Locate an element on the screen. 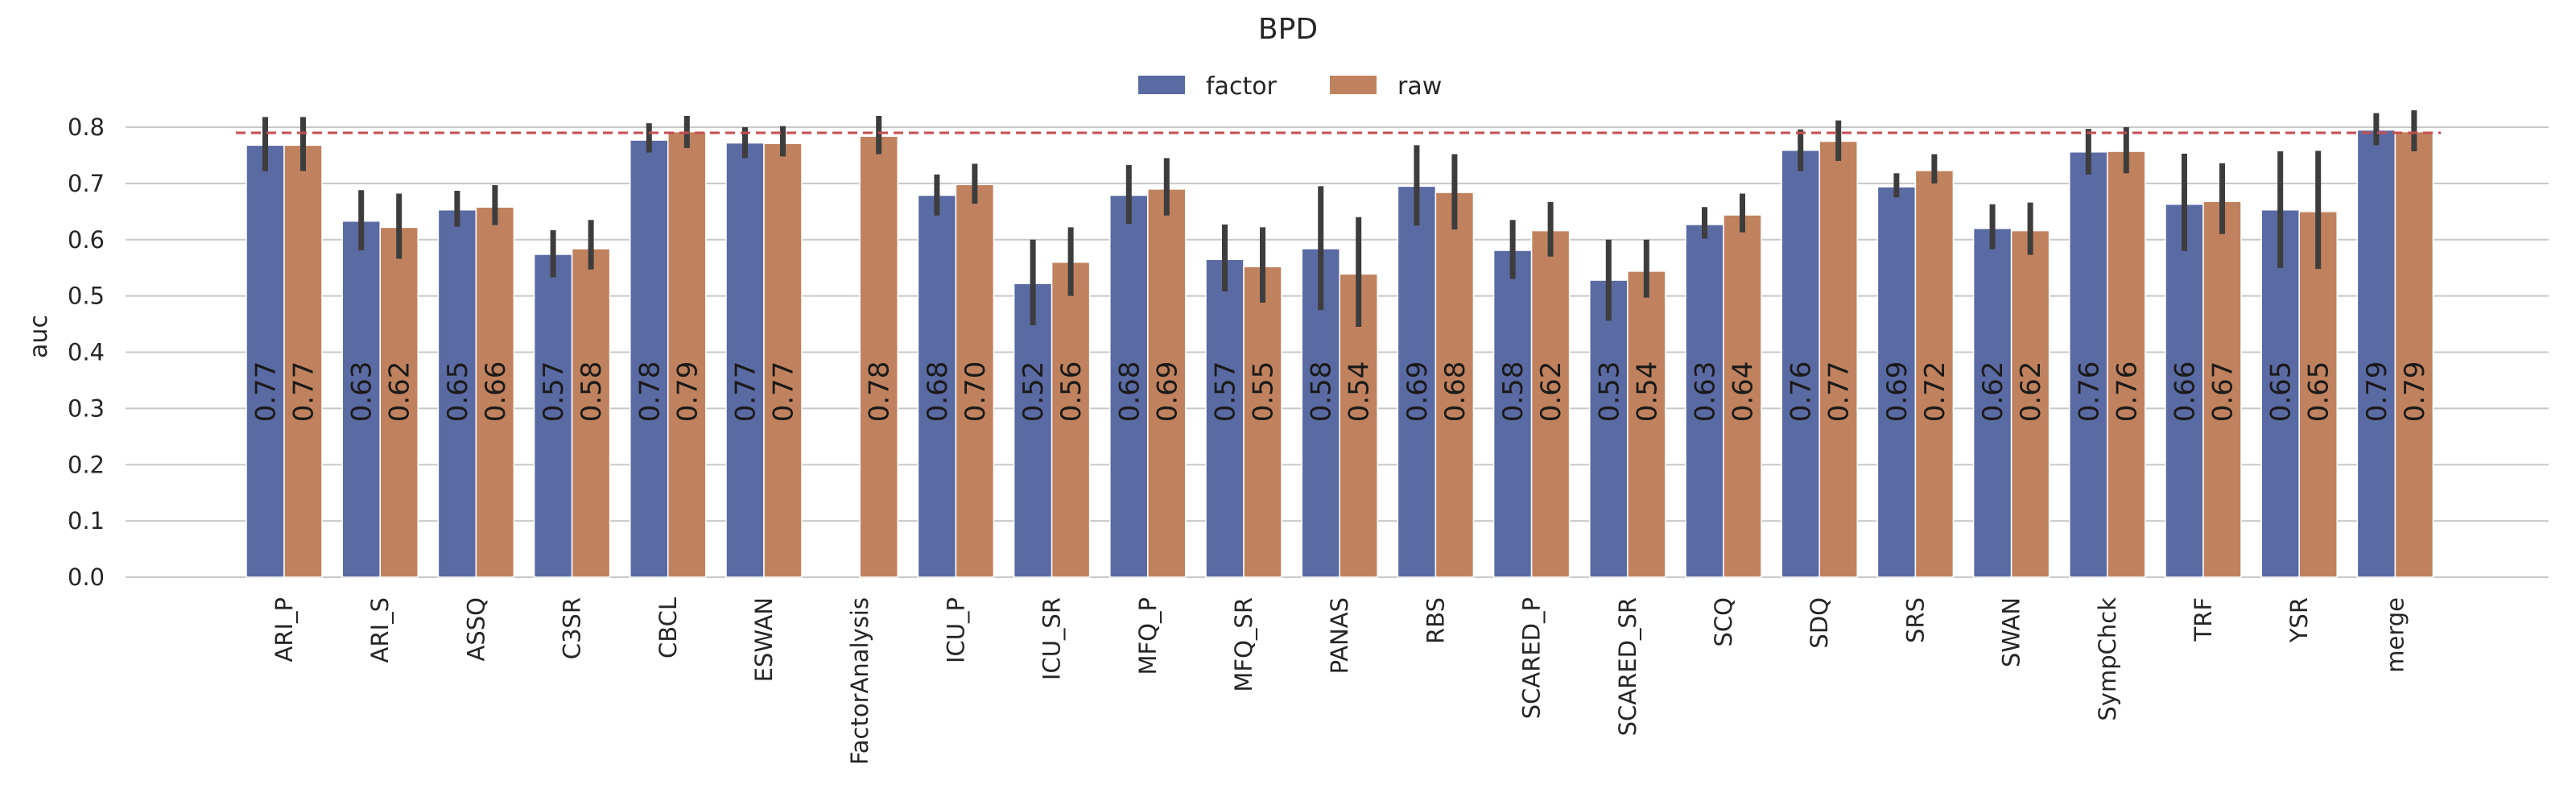 The width and height of the screenshot is (2576, 805). value-label-factor-ICU_P: 0.68 is located at coordinates (938, 392).